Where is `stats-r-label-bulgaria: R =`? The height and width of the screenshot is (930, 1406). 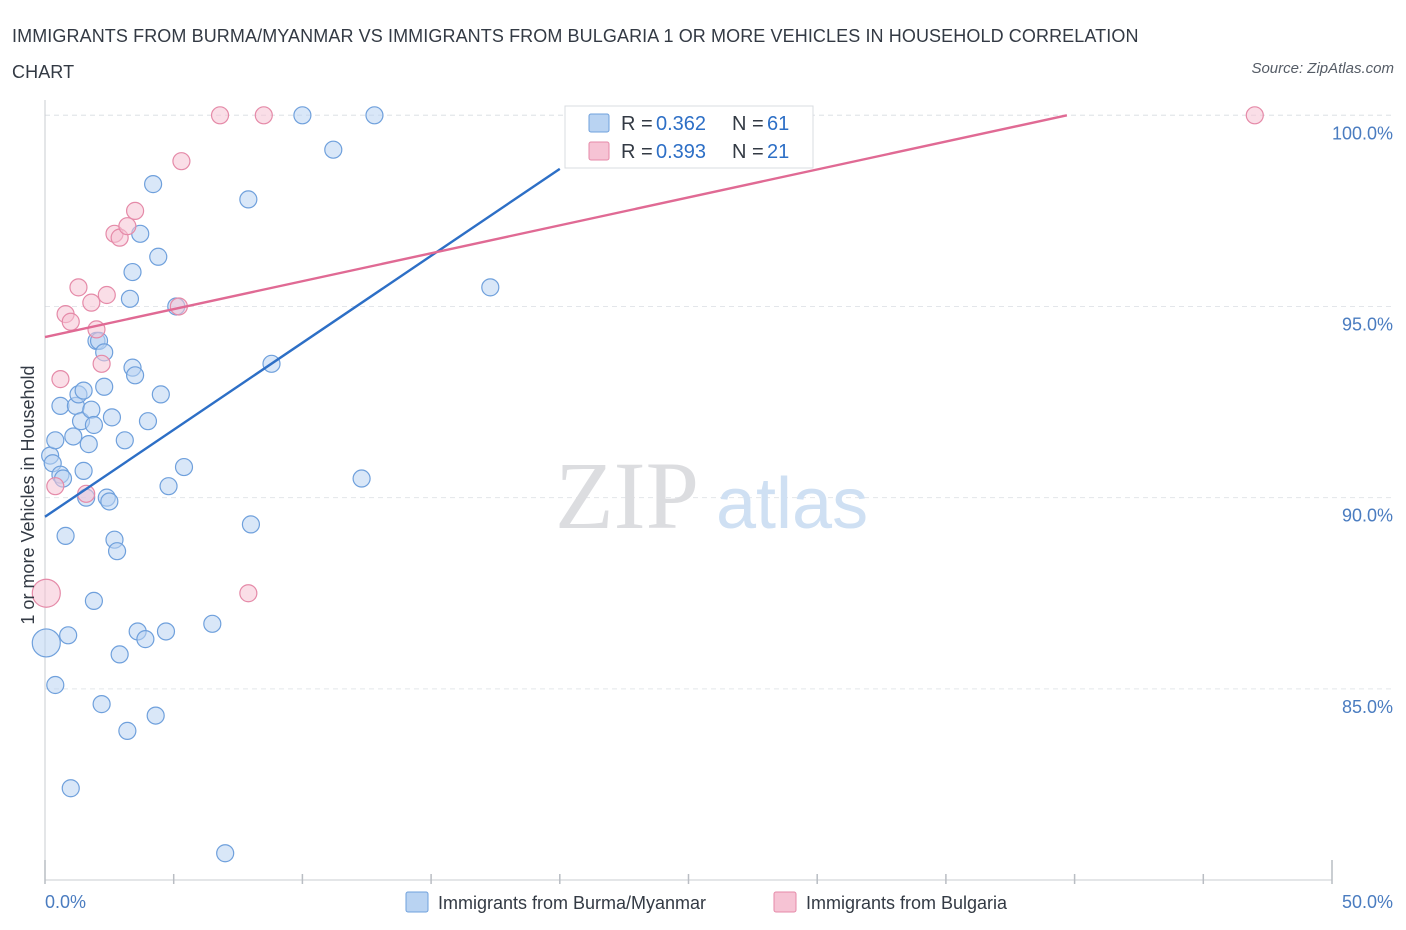
stats-r-label-bulgaria: R = is located at coordinates (637, 152).